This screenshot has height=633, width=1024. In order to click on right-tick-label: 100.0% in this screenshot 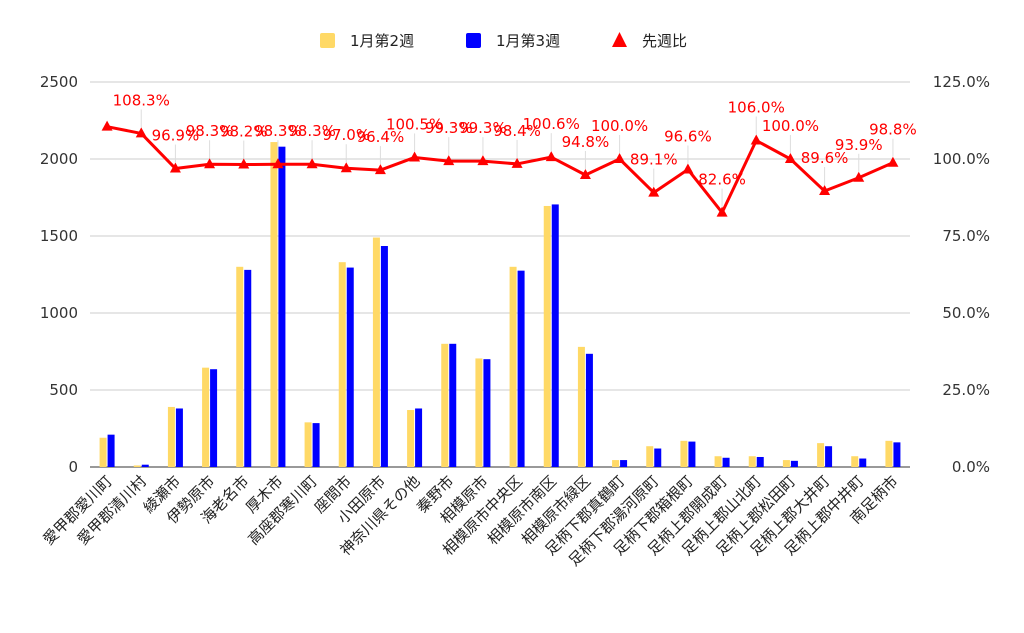, I will do `click(961, 159)`.